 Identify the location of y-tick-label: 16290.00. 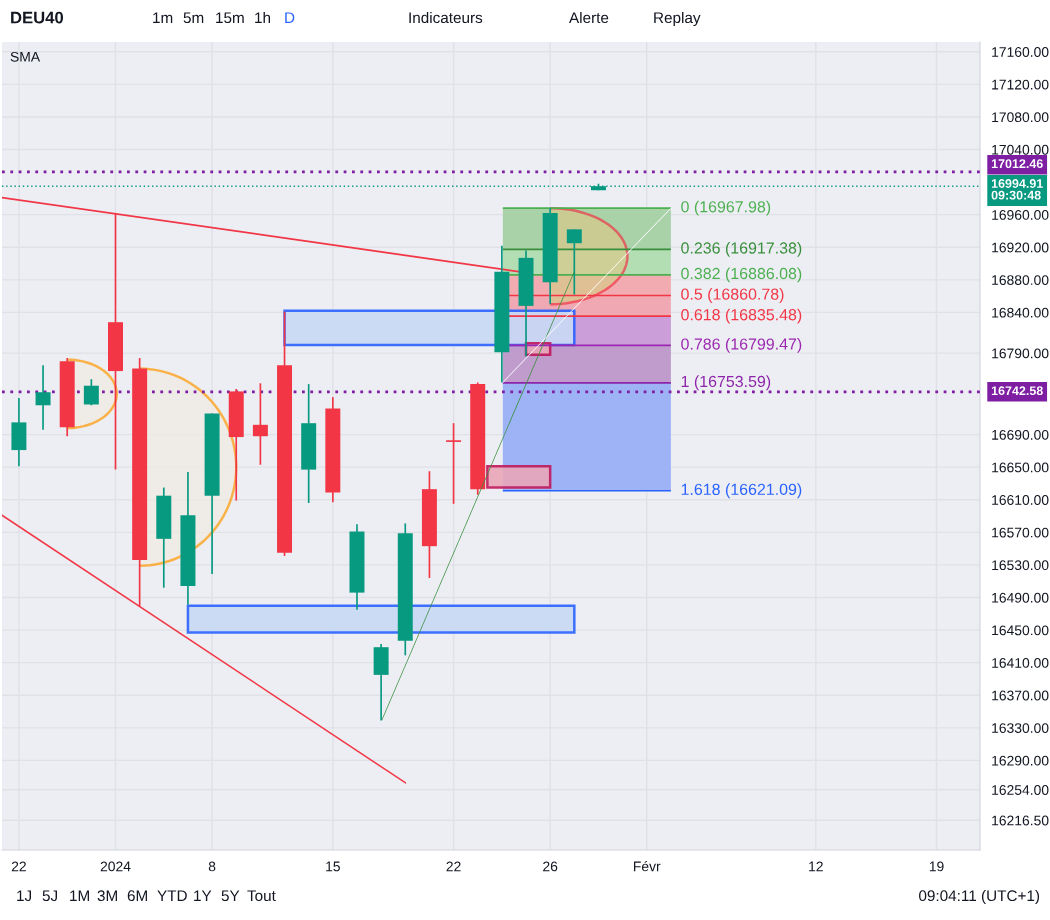
(1020, 760).